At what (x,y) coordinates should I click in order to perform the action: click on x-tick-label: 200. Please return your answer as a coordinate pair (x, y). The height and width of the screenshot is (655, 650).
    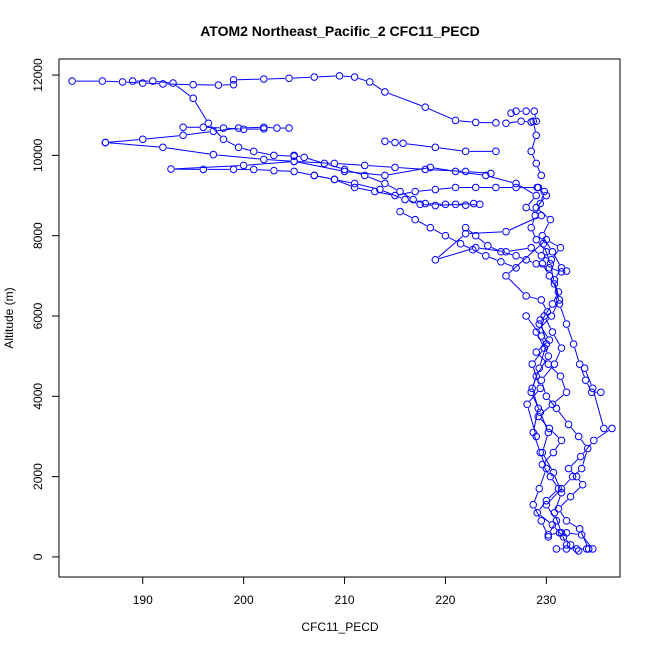
    Looking at the image, I should click on (244, 600).